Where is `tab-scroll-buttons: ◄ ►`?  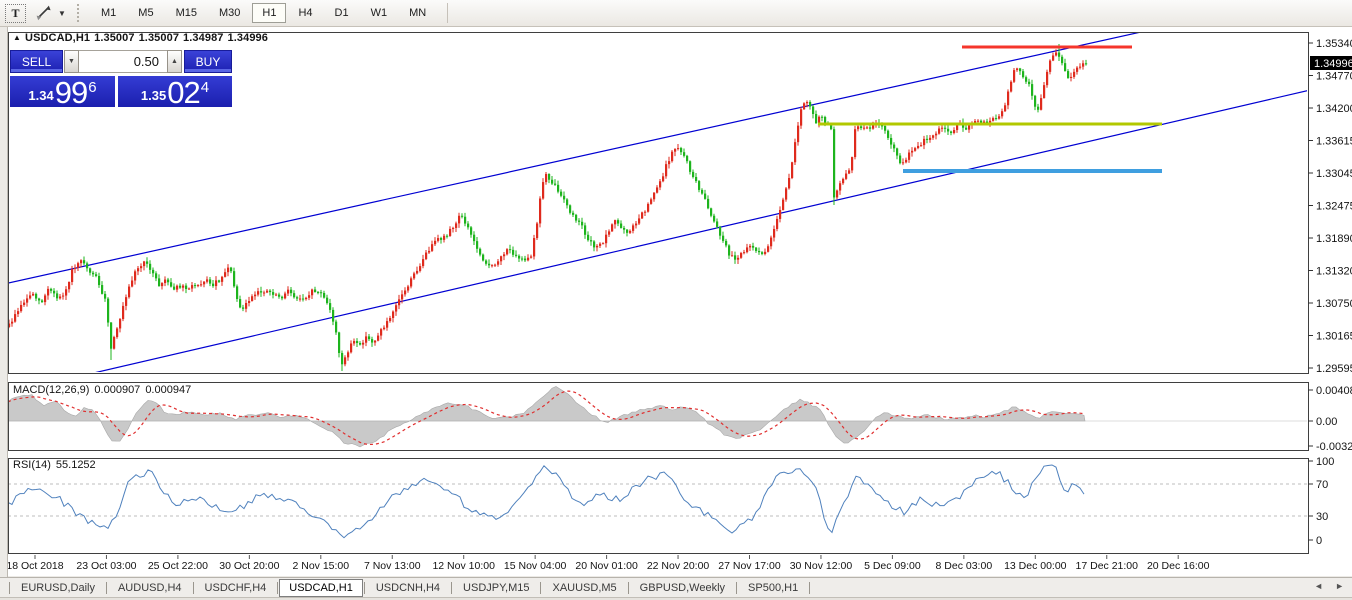 tab-scroll-buttons: ◄ ► is located at coordinates (1329, 586).